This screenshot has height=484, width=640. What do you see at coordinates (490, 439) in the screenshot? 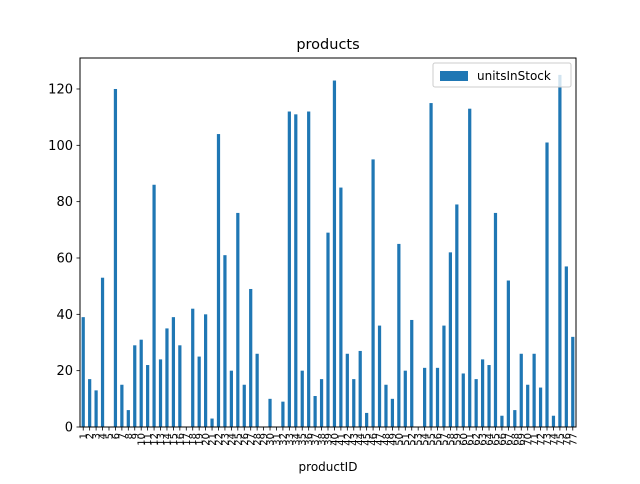
I see `x-tick-label: 64` at bounding box center [490, 439].